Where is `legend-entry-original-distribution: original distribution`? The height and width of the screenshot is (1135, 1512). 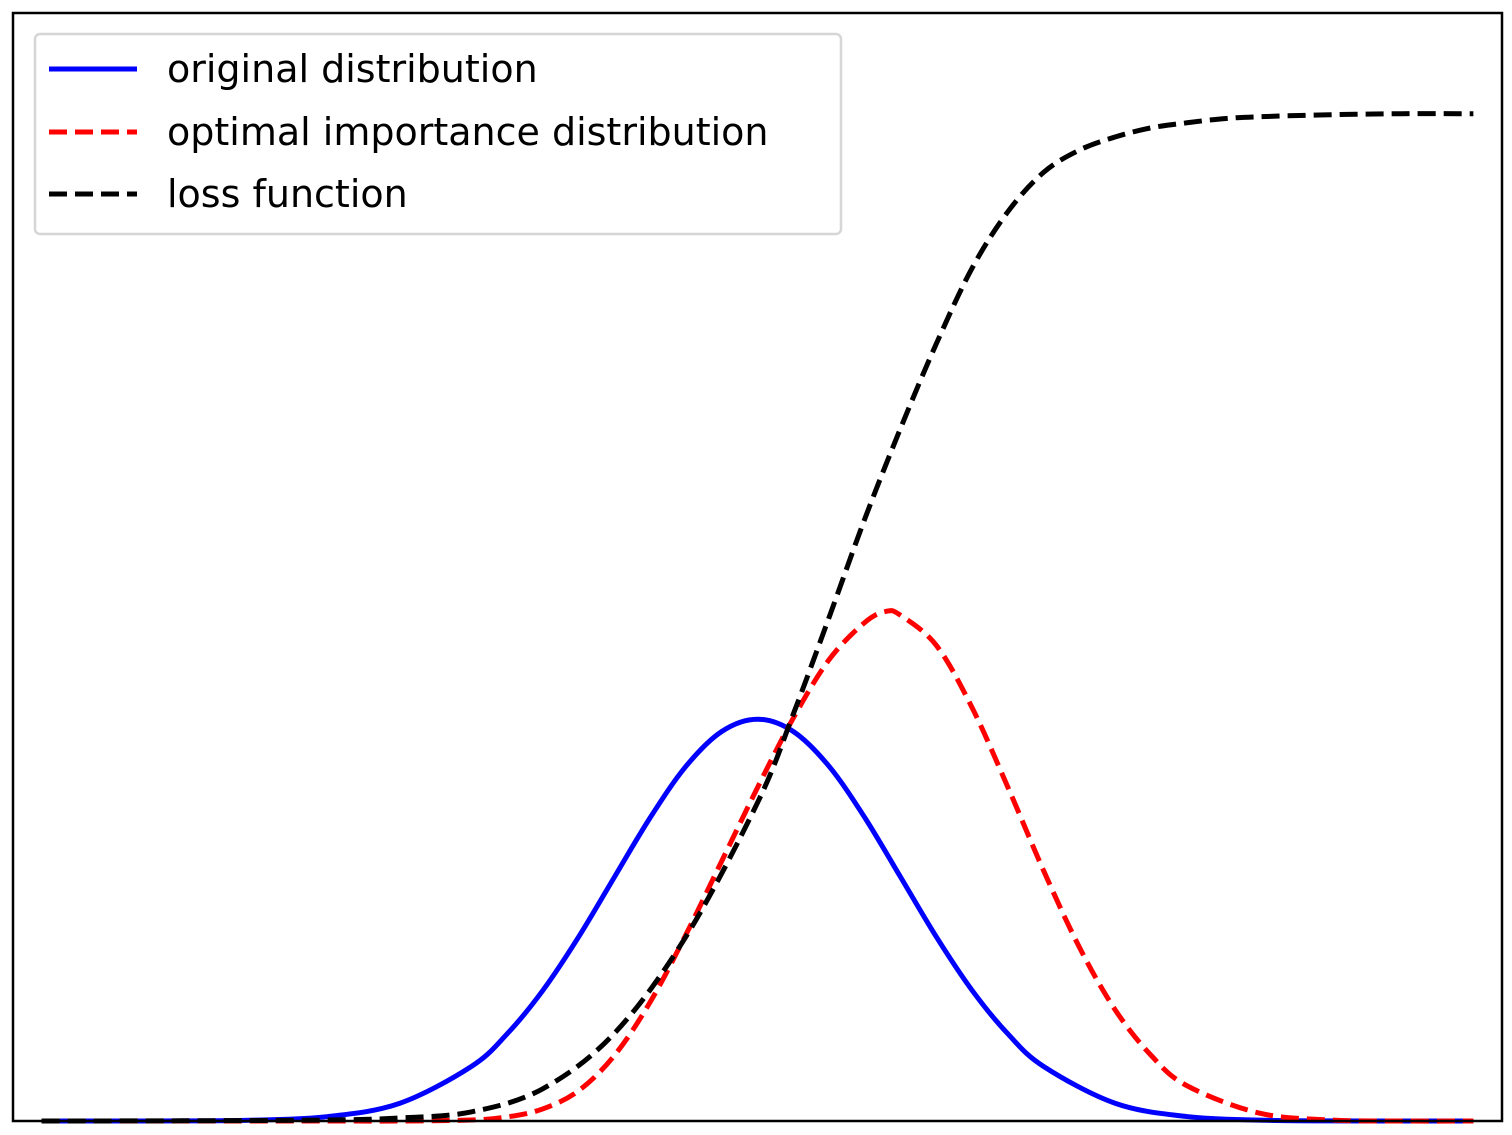
legend-entry-original-distribution: original distribution is located at coordinates (293, 69).